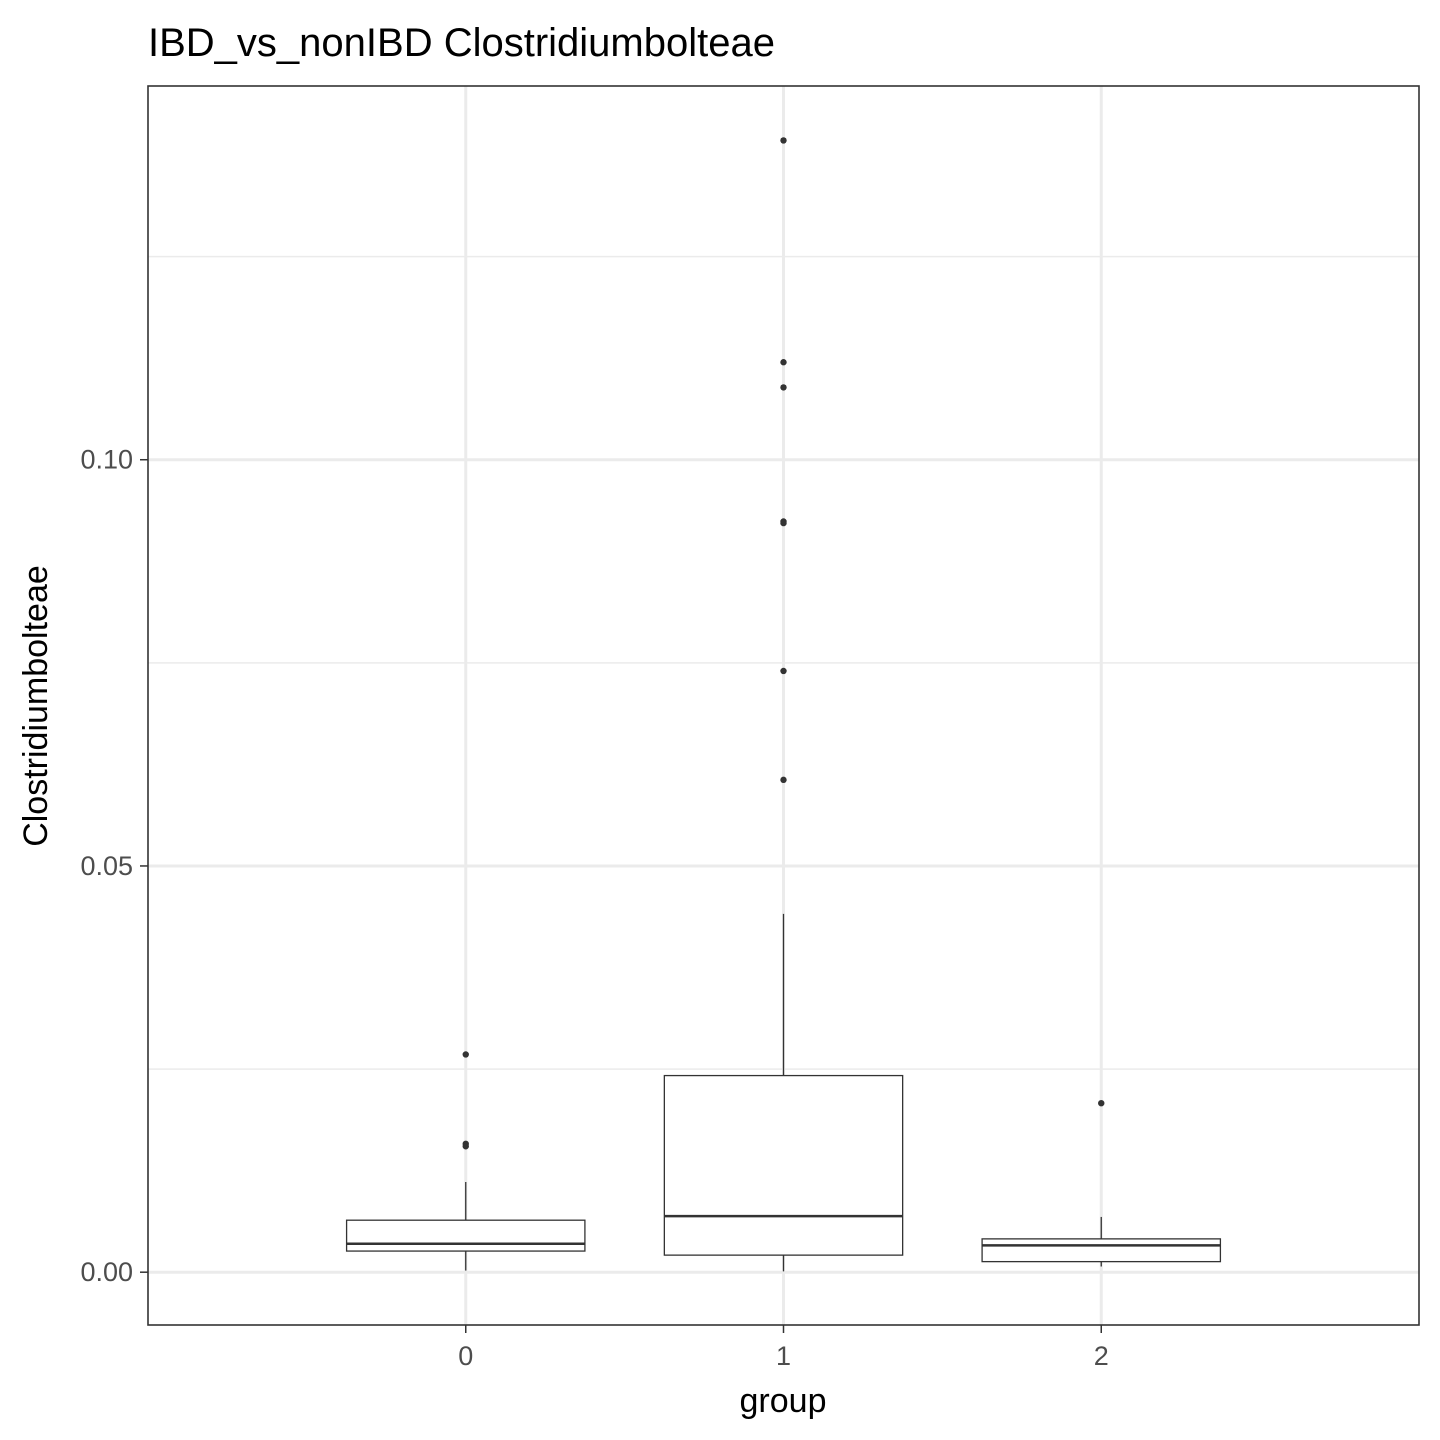 The width and height of the screenshot is (1440, 1440). What do you see at coordinates (106, 460) in the screenshot?
I see `y-tick-label: 0.10` at bounding box center [106, 460].